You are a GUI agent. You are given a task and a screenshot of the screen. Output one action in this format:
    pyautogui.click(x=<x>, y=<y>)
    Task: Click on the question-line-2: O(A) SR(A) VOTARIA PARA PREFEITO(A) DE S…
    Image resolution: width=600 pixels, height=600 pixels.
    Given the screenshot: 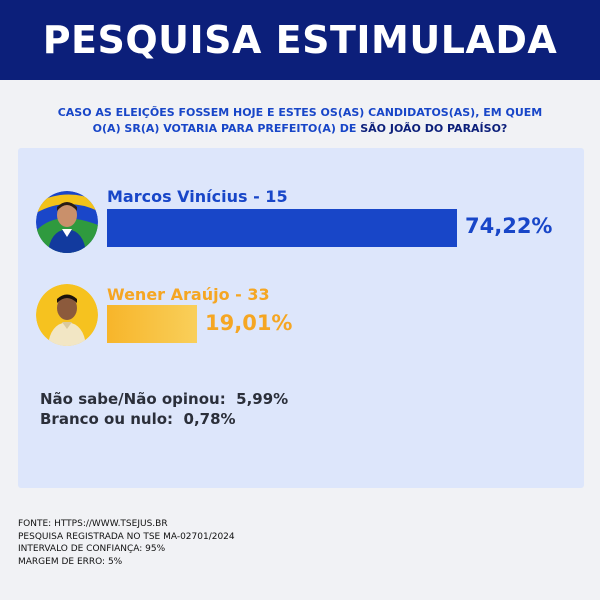 What is the action you would take?
    pyautogui.click(x=300, y=129)
    